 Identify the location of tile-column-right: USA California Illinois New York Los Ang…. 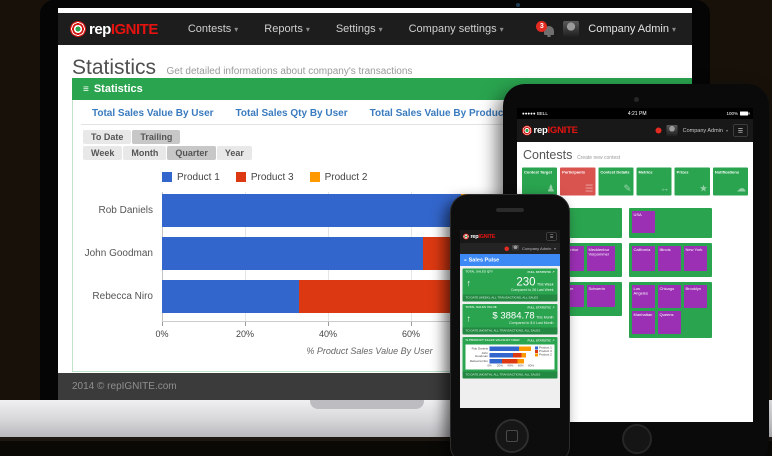
(670, 275).